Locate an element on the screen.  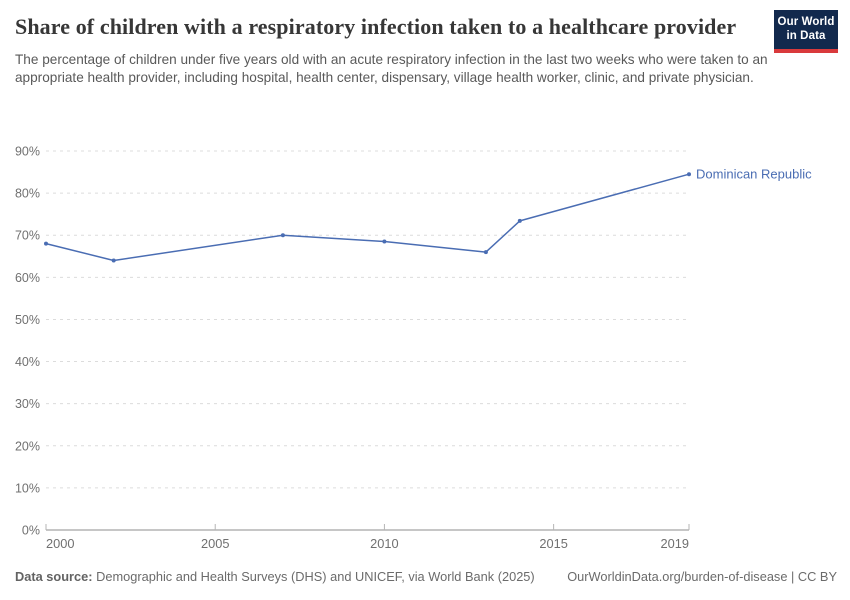
y-tick-label: 40% is located at coordinates (27, 362).